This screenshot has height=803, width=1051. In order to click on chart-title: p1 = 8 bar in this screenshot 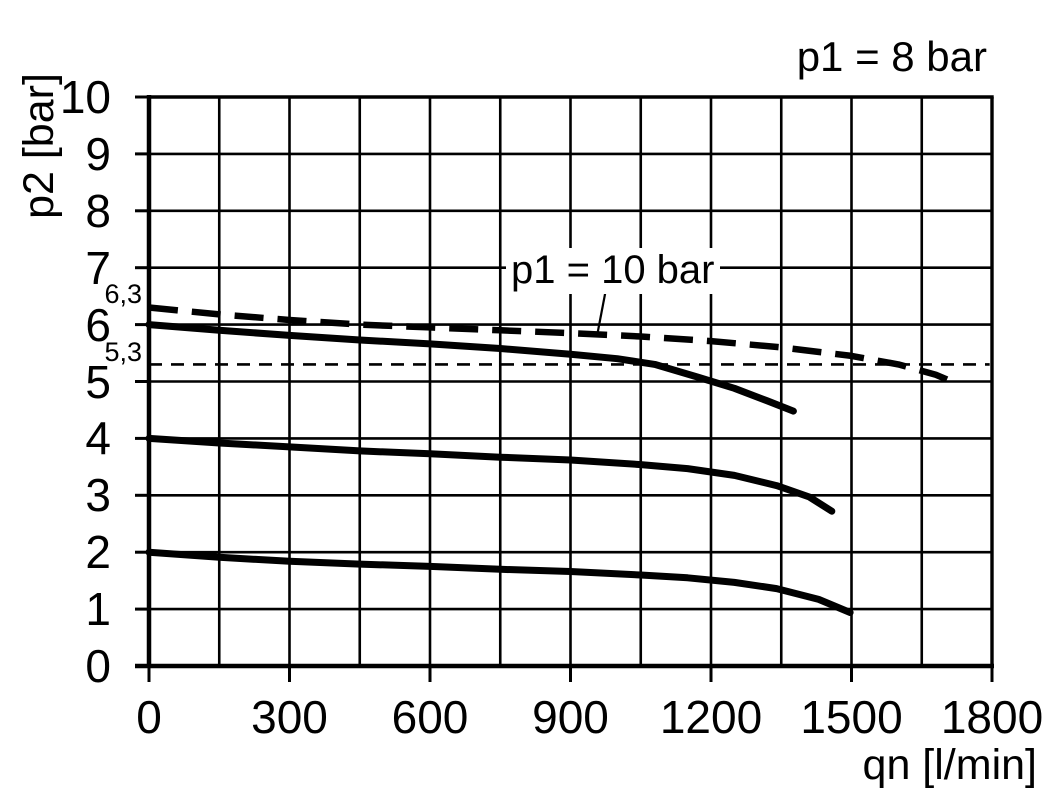, I will do `click(891, 56)`.